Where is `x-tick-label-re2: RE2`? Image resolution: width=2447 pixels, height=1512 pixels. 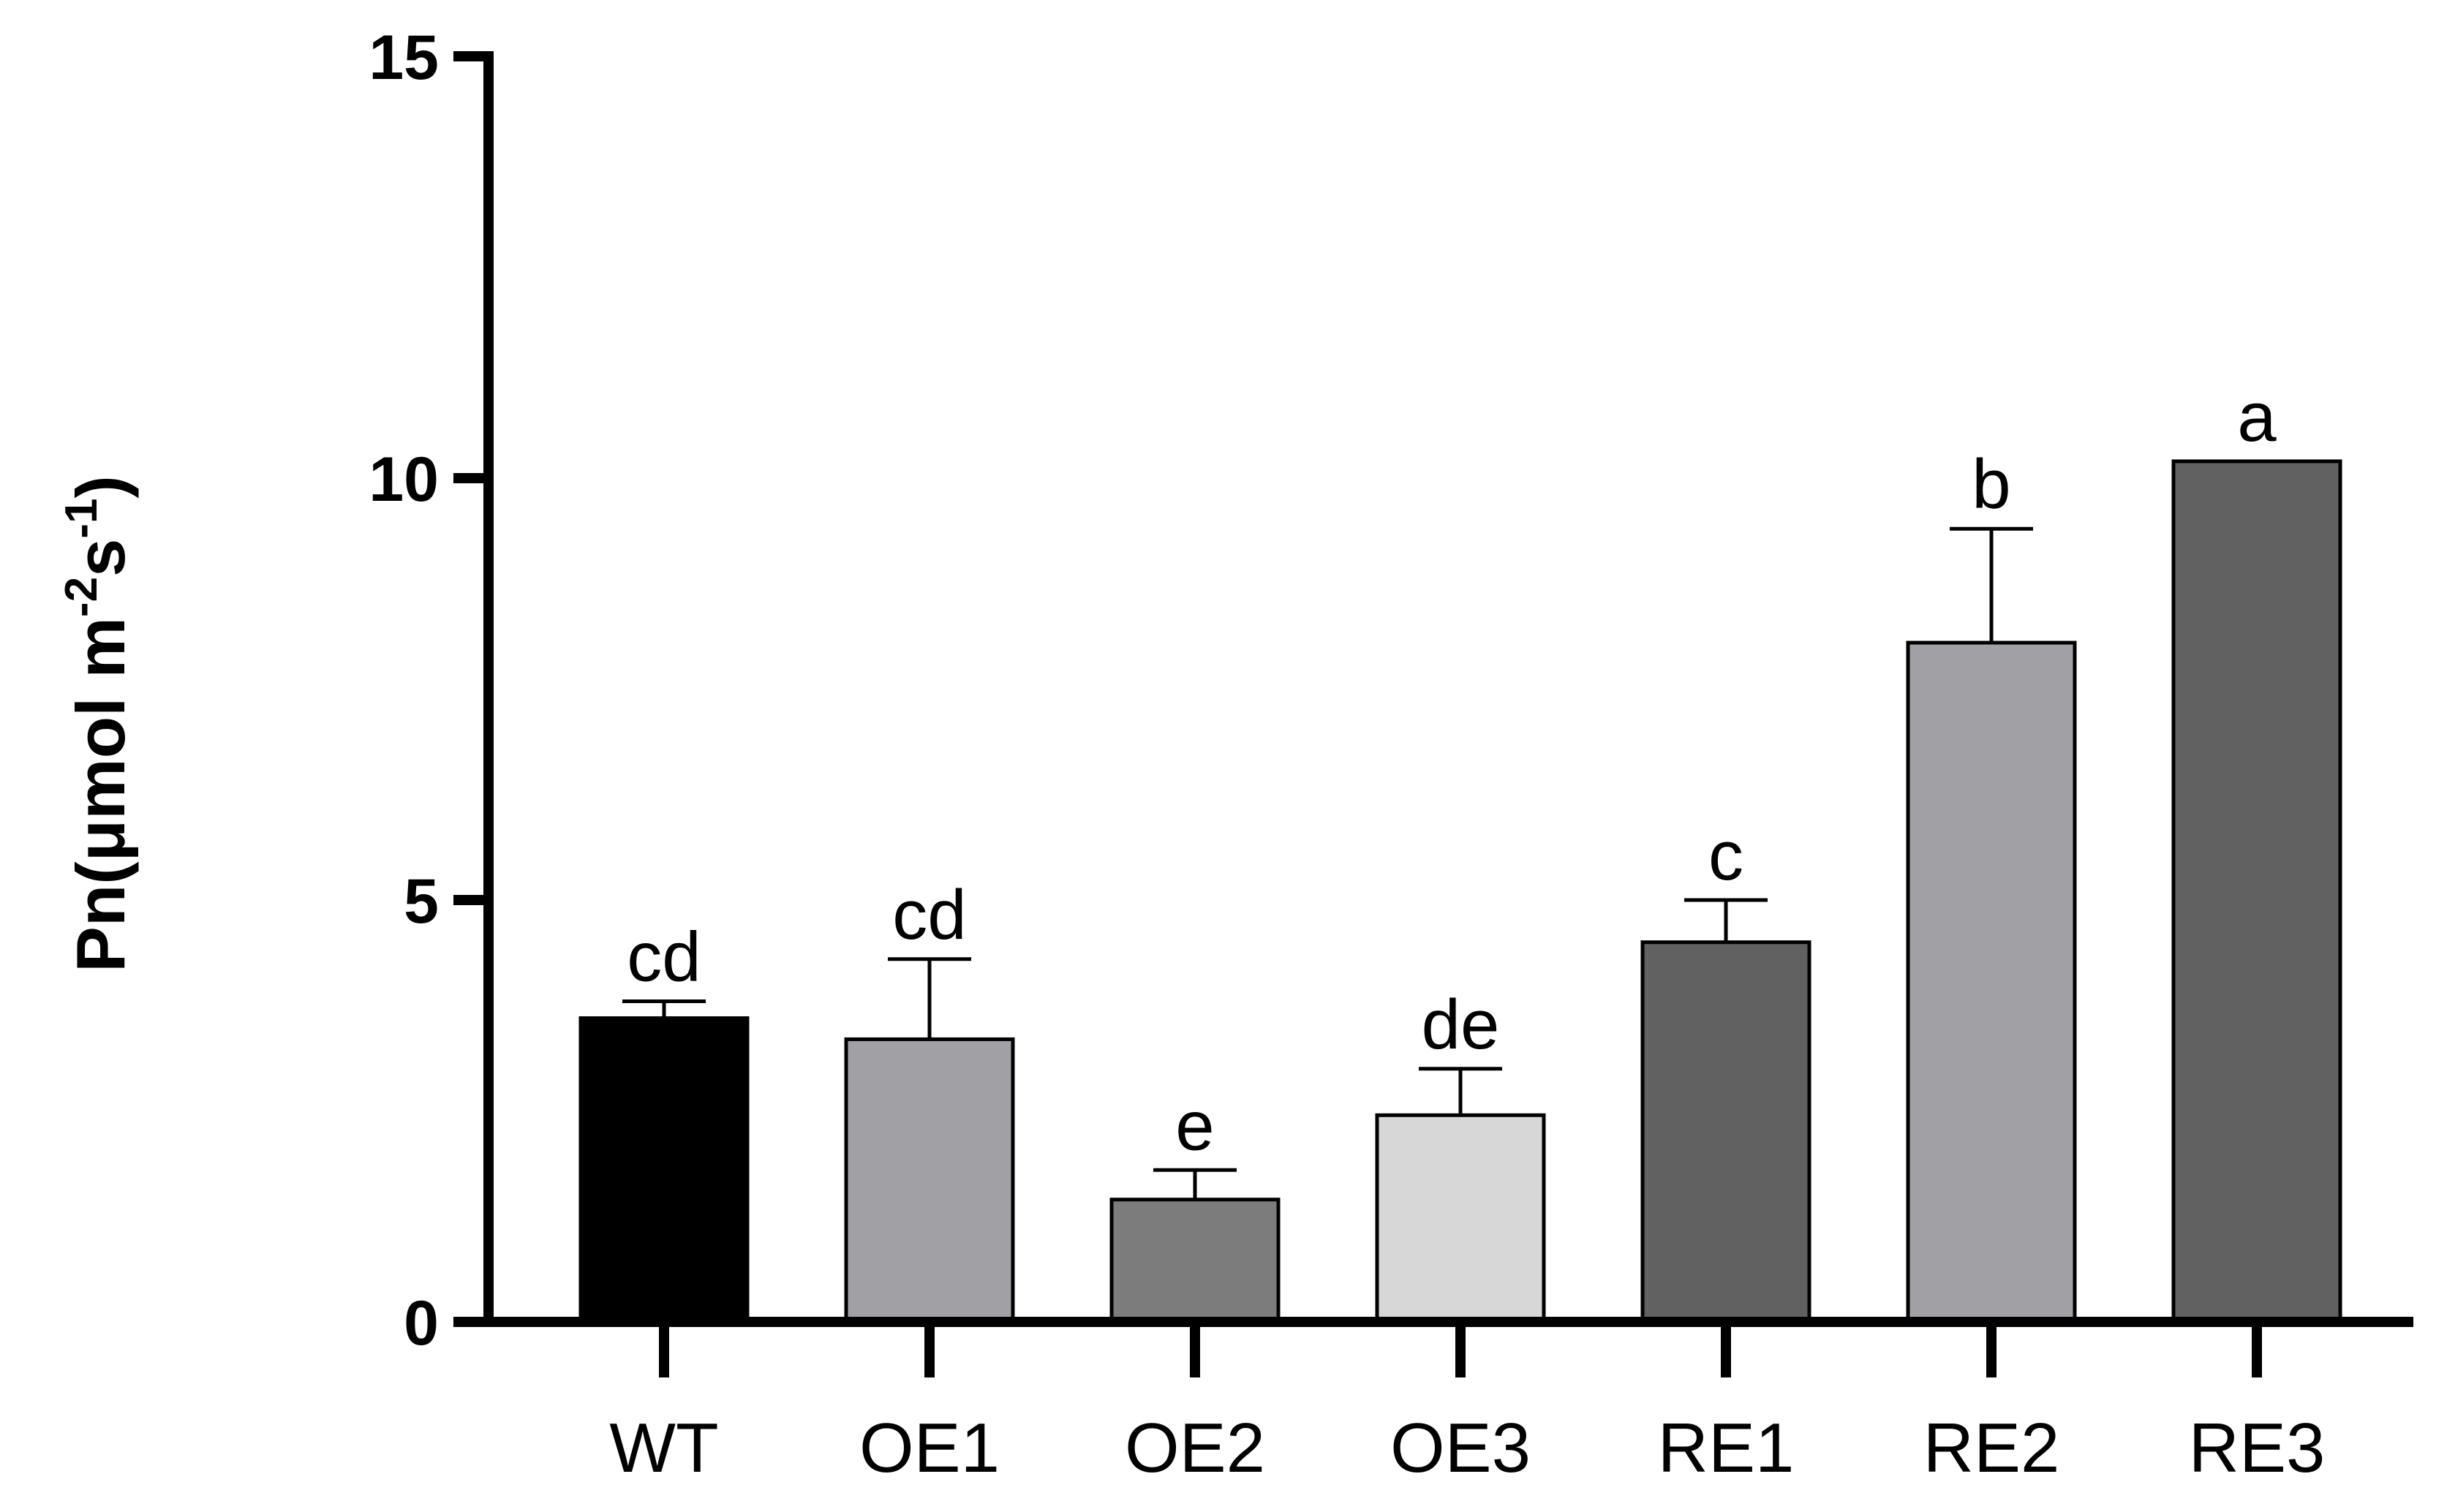
x-tick-label-re2: RE2 is located at coordinates (1992, 1448).